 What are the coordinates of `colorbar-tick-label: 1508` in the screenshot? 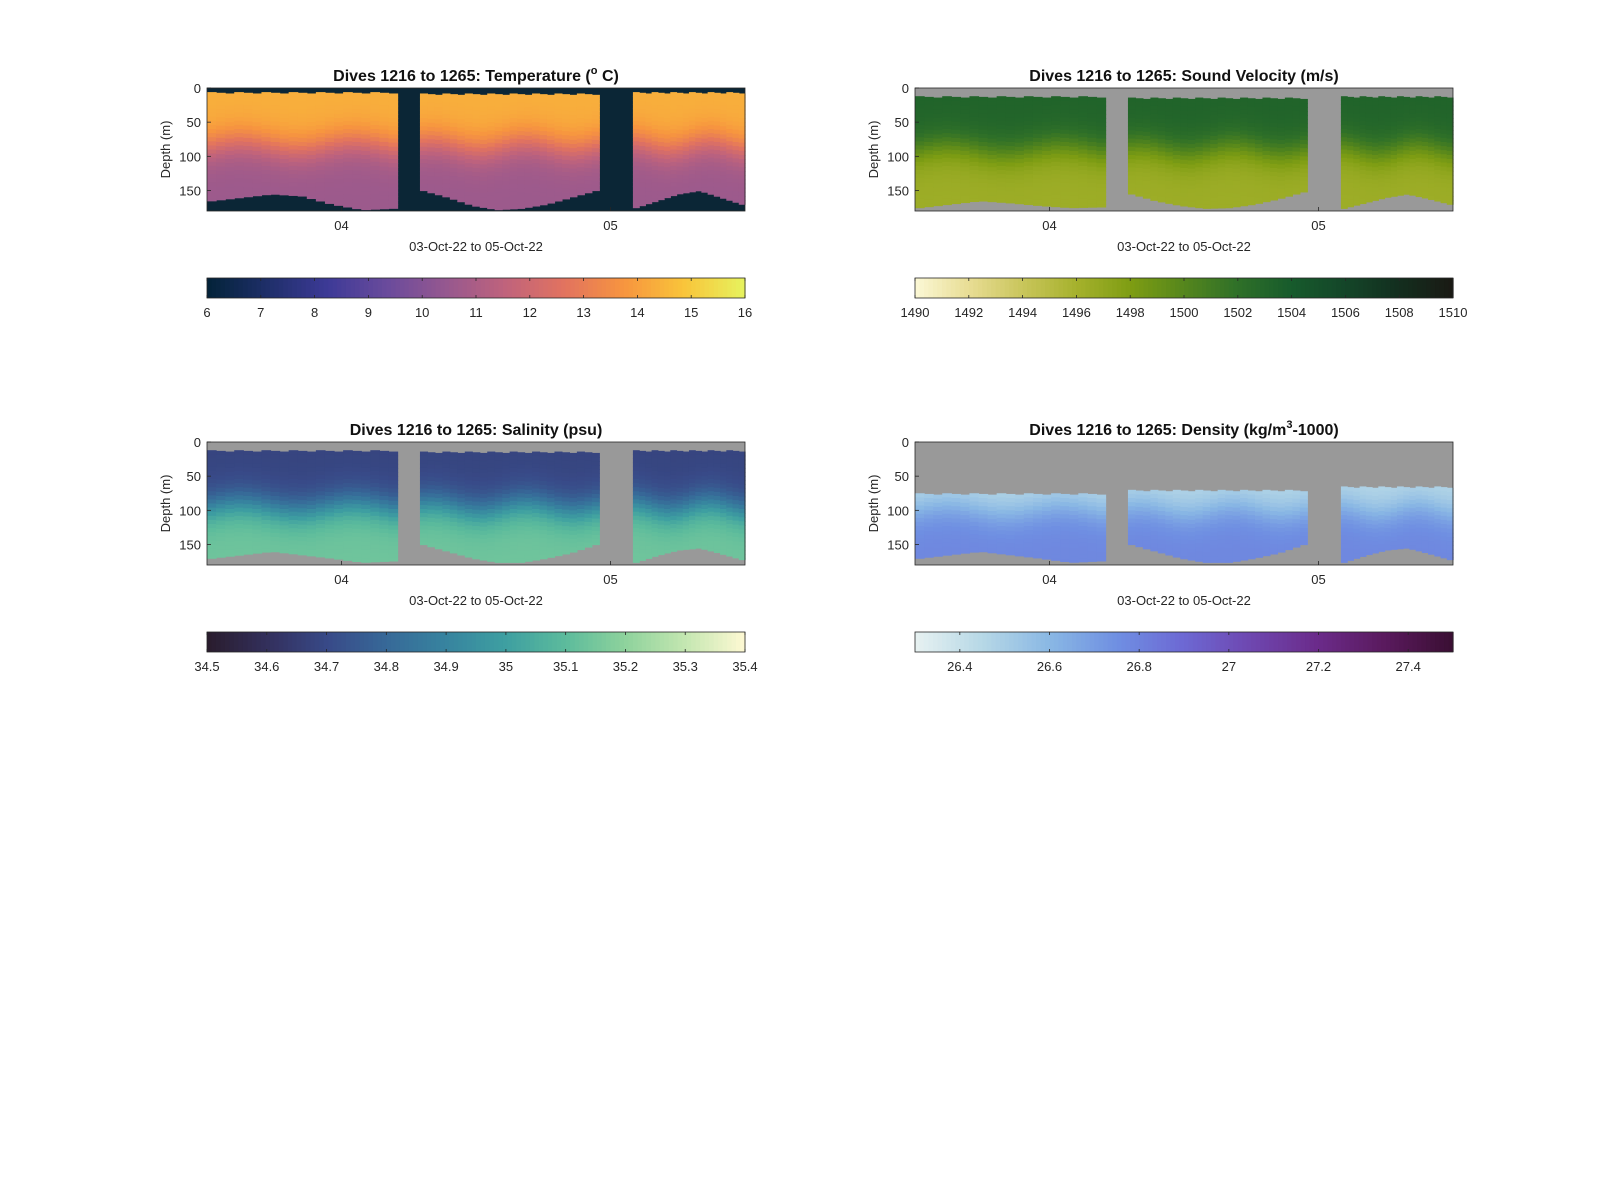 It's located at (1399, 312).